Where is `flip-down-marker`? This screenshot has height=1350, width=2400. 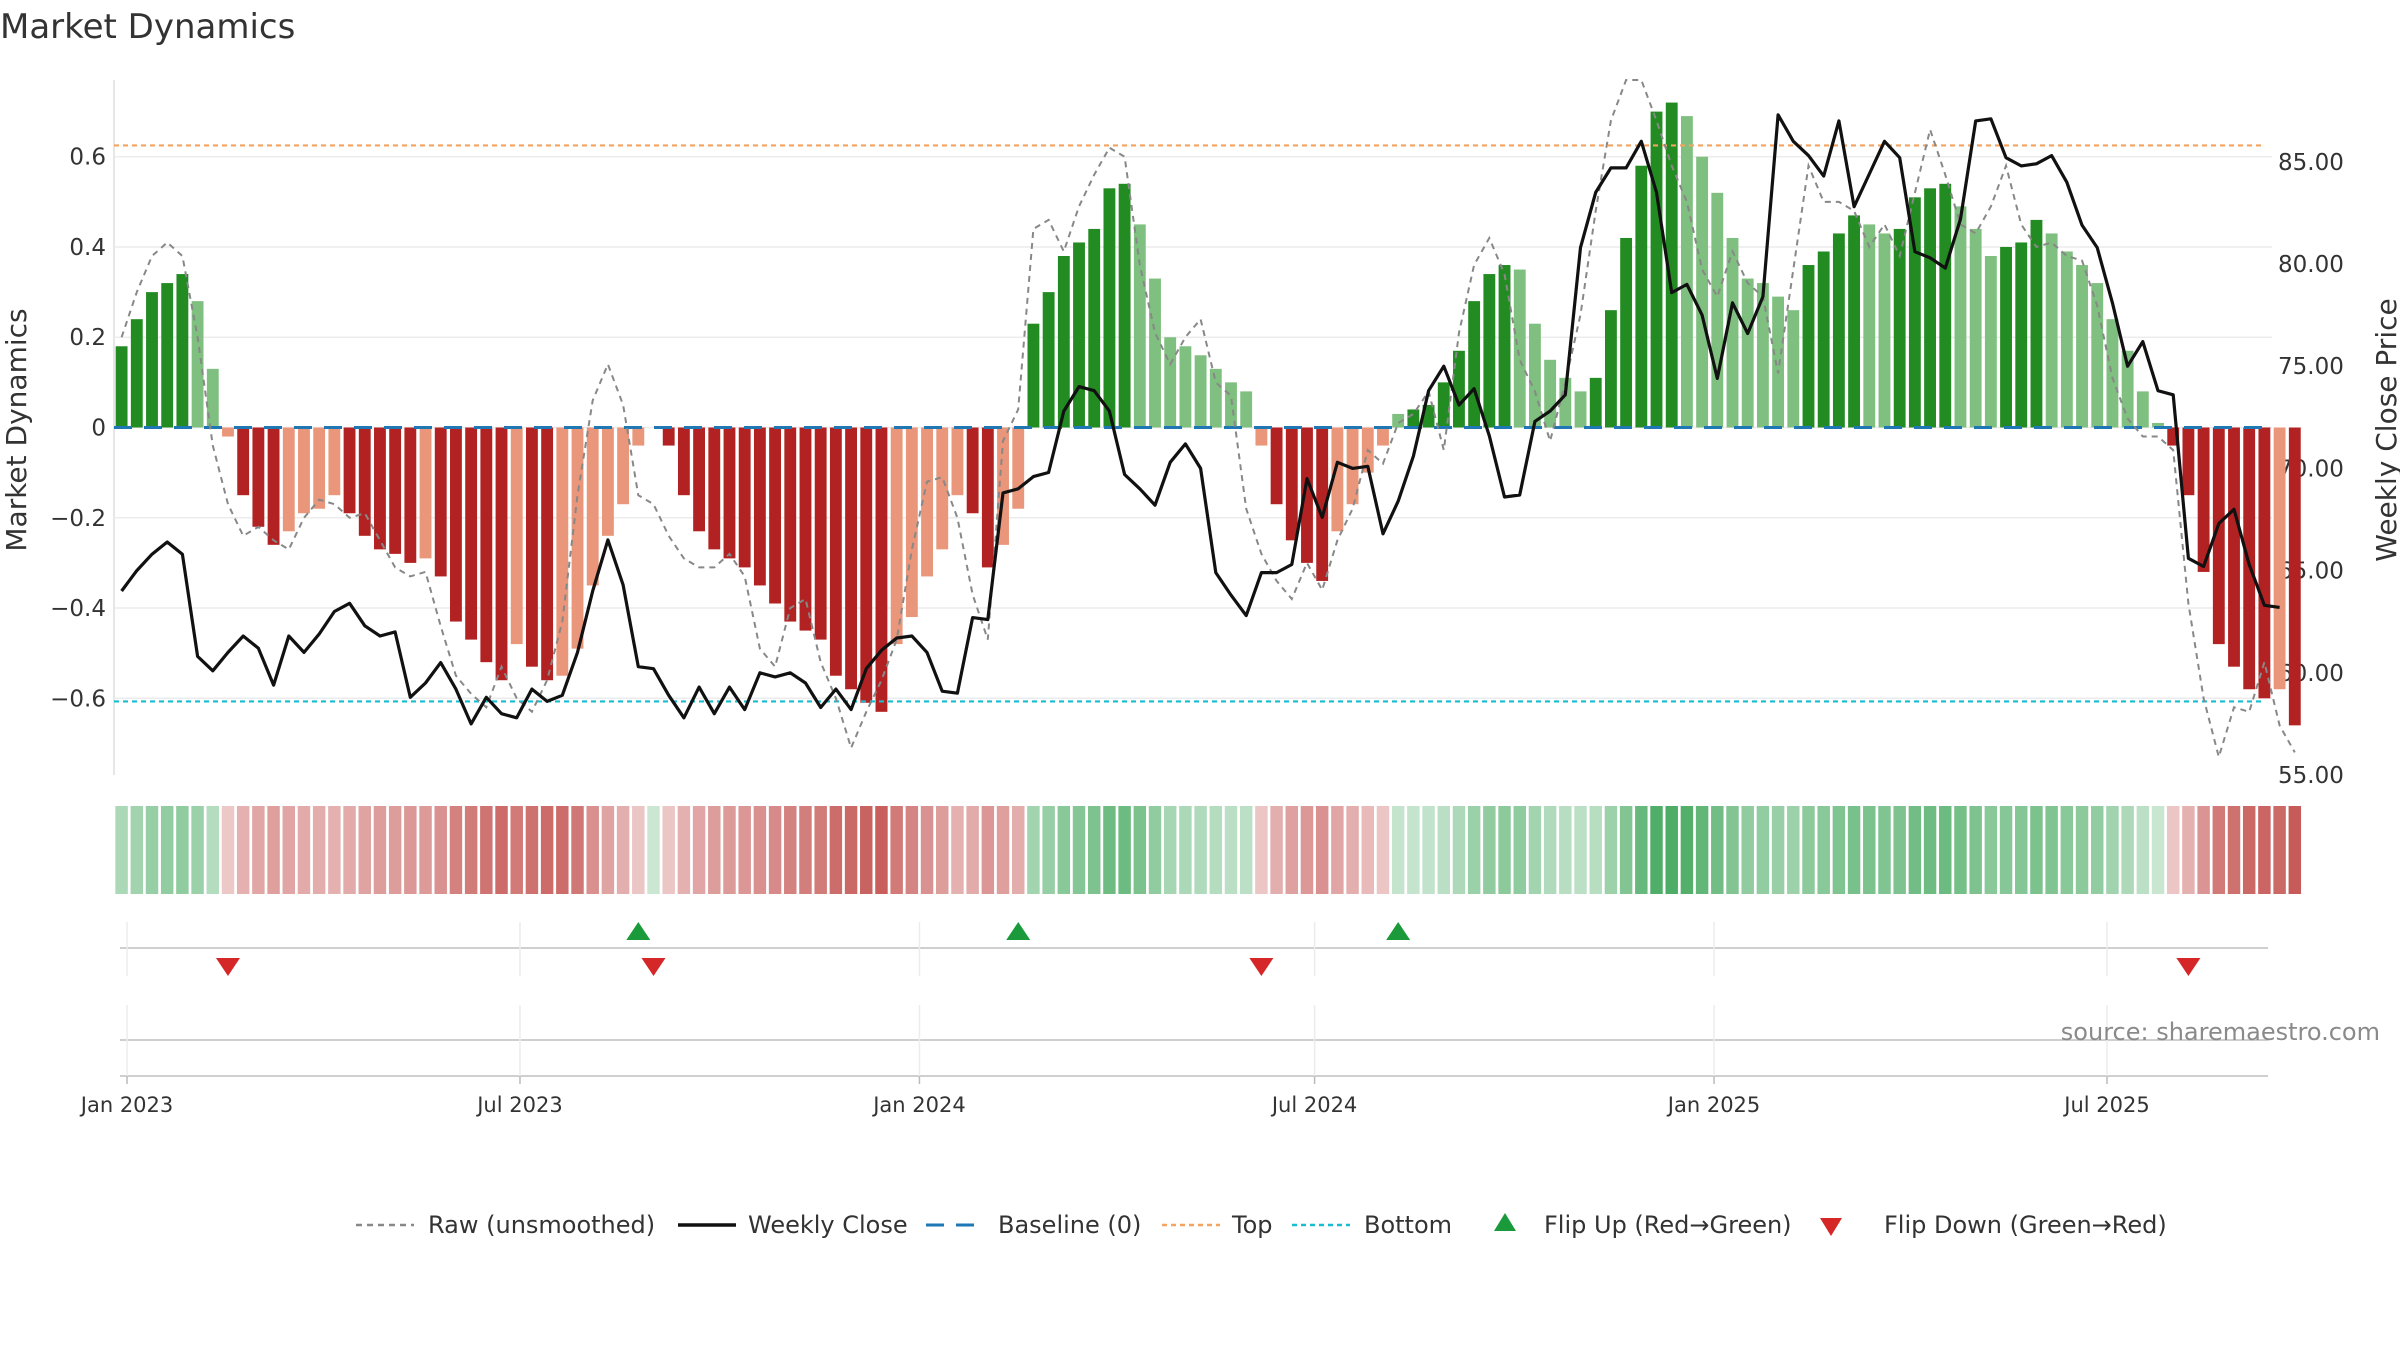 flip-down-marker is located at coordinates (227, 967).